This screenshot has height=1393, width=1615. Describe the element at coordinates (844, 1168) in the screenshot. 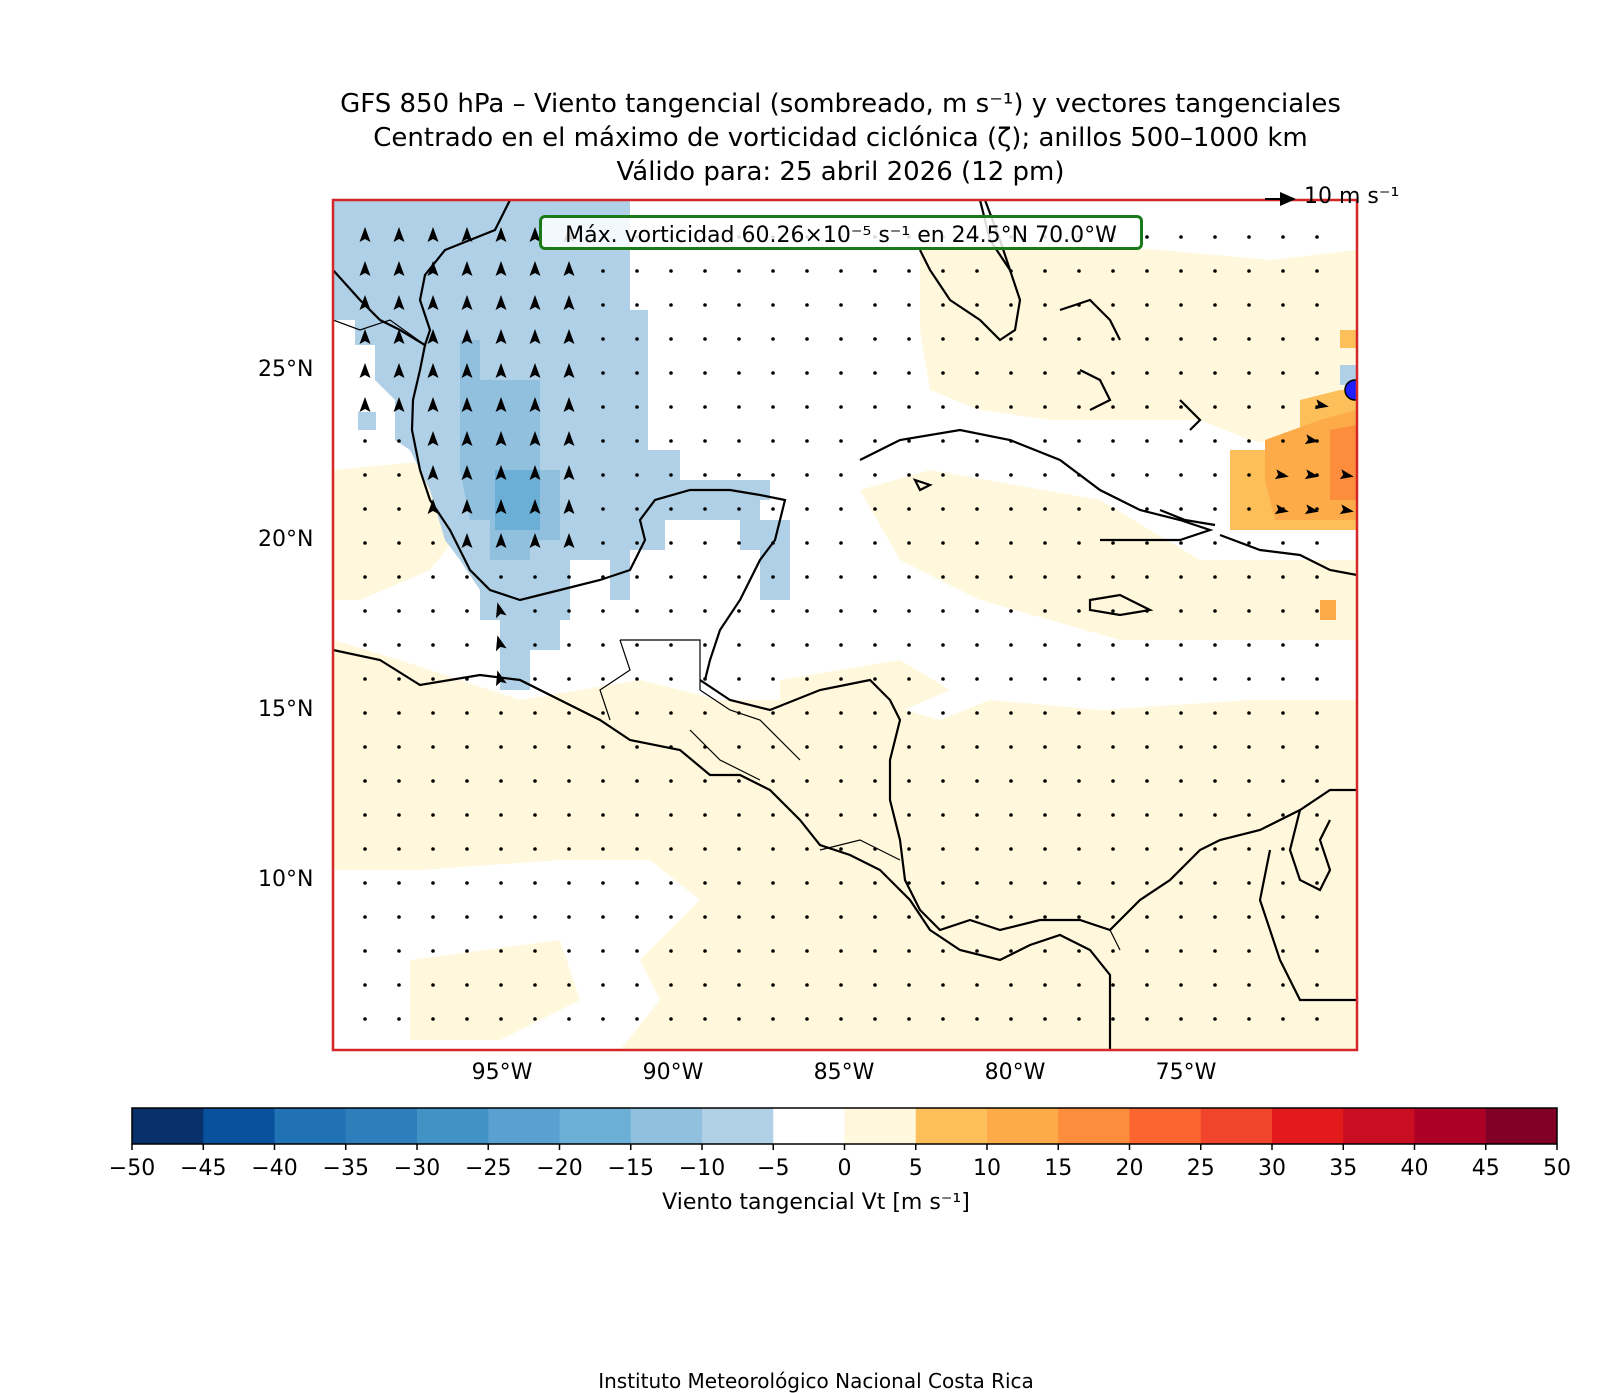

I see `colorbar-tick-label: 0` at that location.